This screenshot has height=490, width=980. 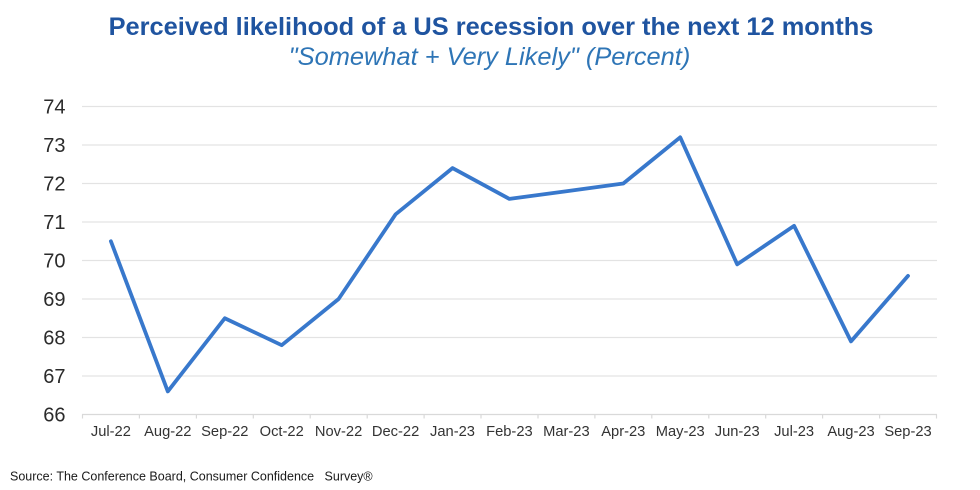 I want to click on svg-text: 74, so click(x=54, y=108).